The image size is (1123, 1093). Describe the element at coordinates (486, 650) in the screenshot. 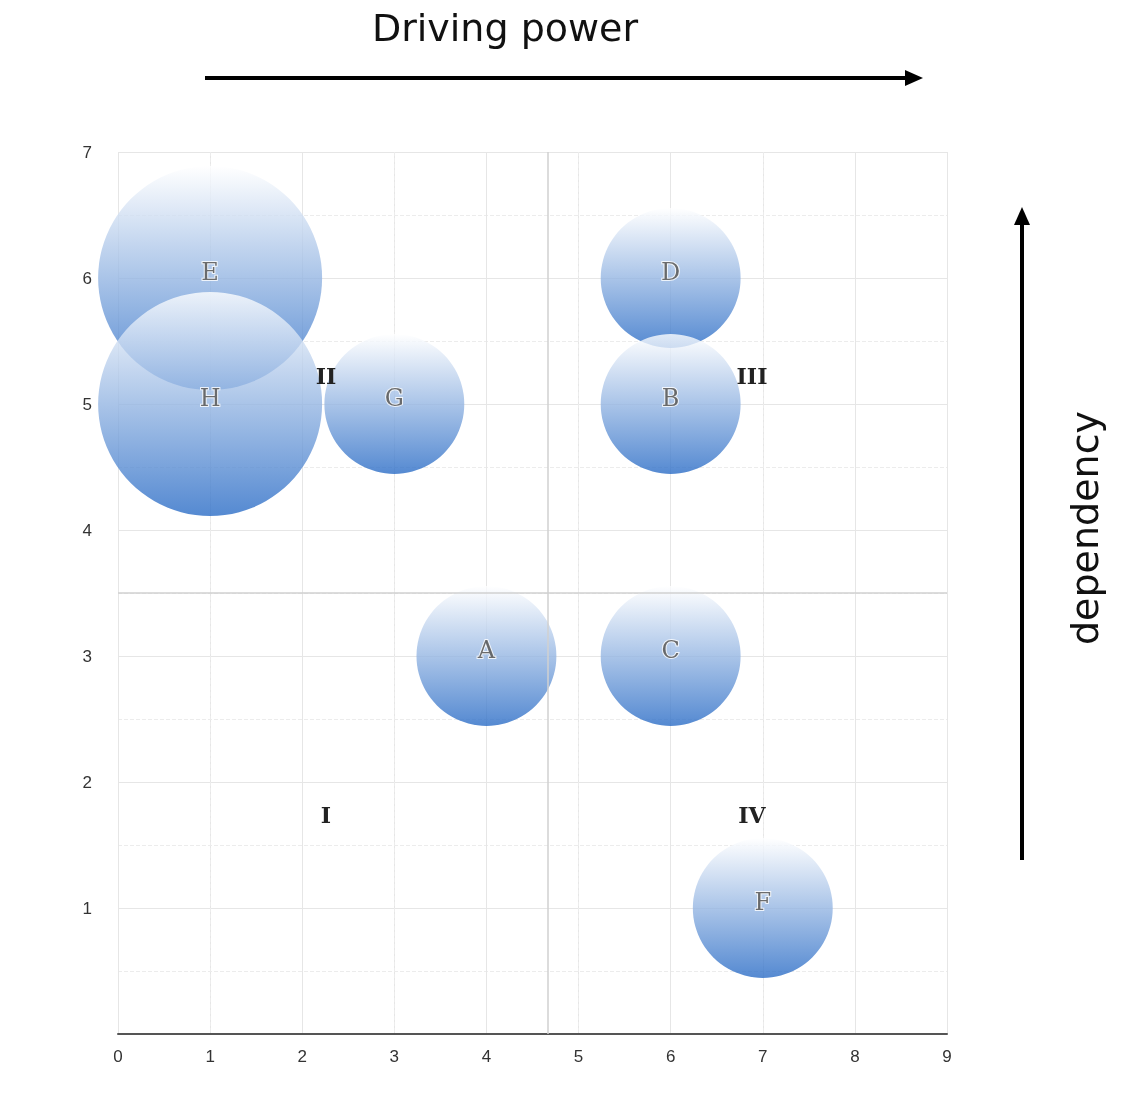

I see `series-label: A` at that location.